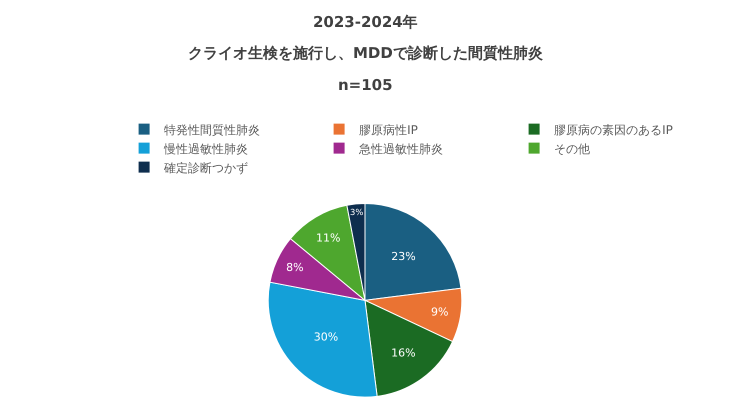  I want to click on data-label: 16%, so click(403, 353).